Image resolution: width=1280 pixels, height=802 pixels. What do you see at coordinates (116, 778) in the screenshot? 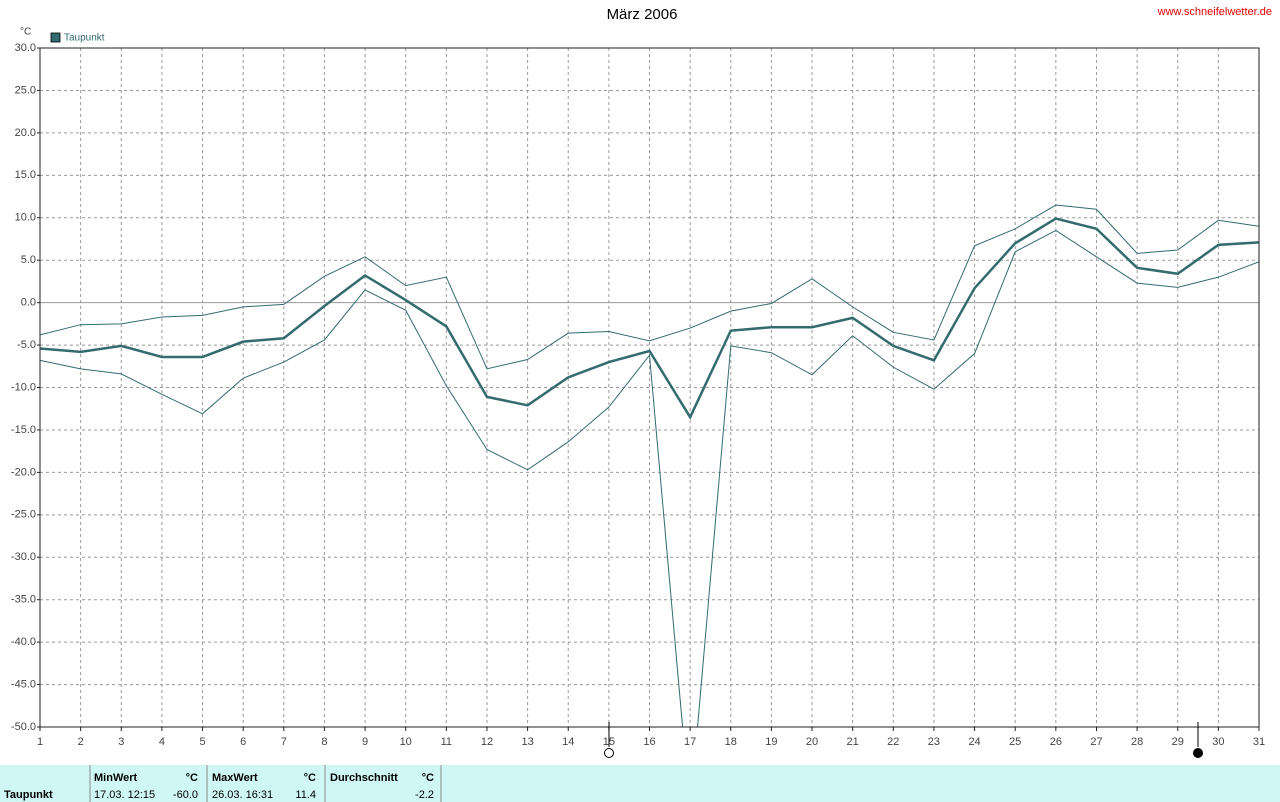
I see `col-header: MinWert` at bounding box center [116, 778].